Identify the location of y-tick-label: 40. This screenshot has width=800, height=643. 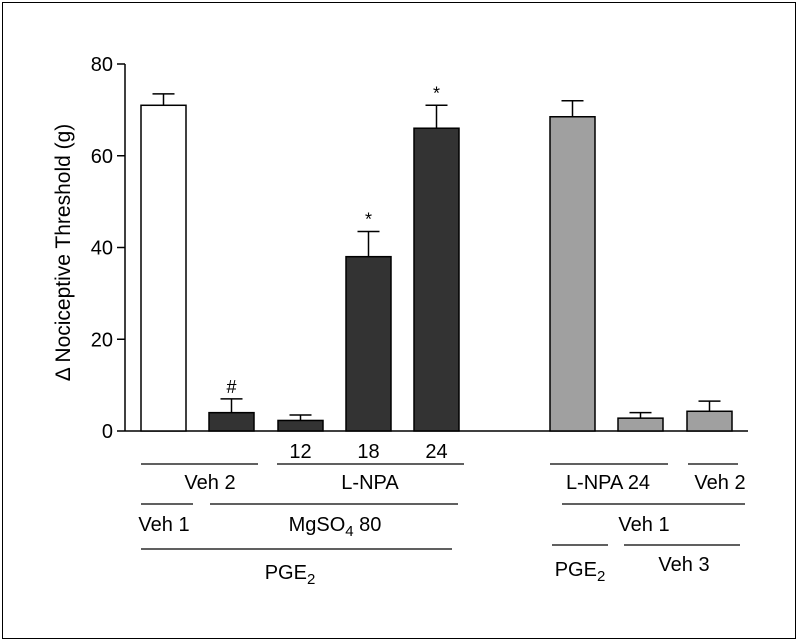
(102, 249).